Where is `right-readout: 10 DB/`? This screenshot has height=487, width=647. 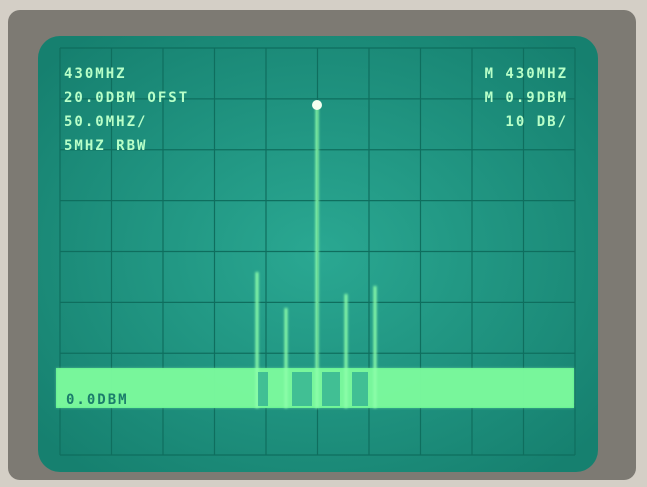
right-readout: 10 DB/ is located at coordinates (536, 122).